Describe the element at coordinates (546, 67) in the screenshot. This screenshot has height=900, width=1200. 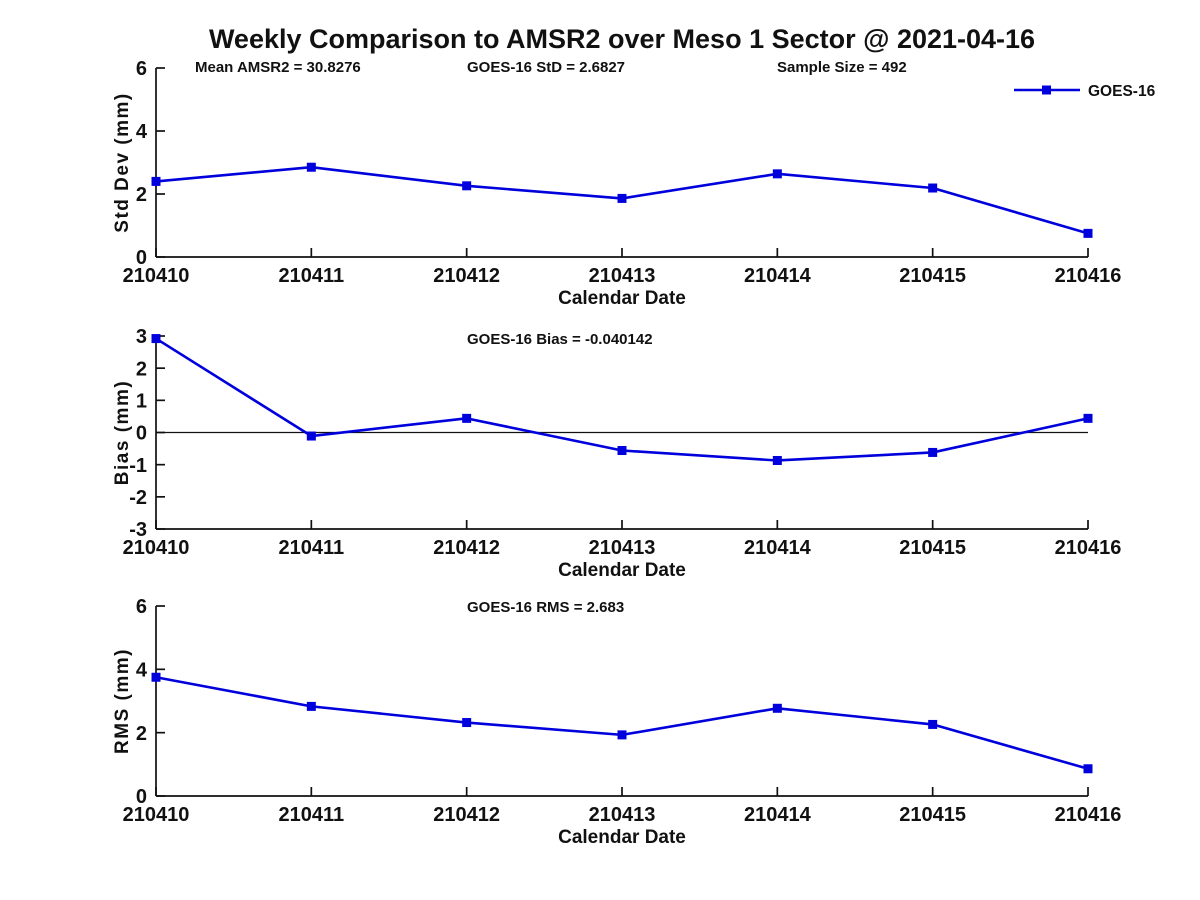
I see `chart-annotation: GOES-16 StD = 2.6827` at that location.